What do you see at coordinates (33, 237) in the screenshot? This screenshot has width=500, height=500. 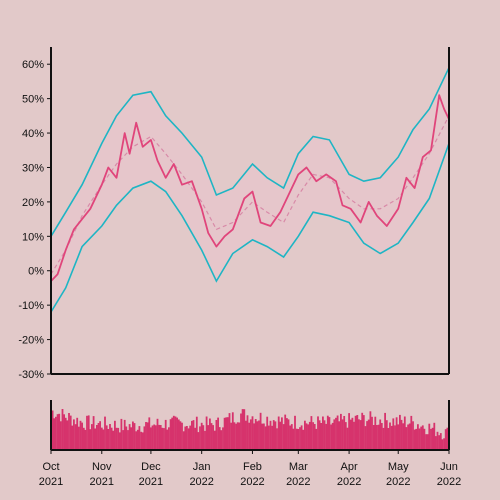 I see `y-tick-label: 10%` at bounding box center [33, 237].